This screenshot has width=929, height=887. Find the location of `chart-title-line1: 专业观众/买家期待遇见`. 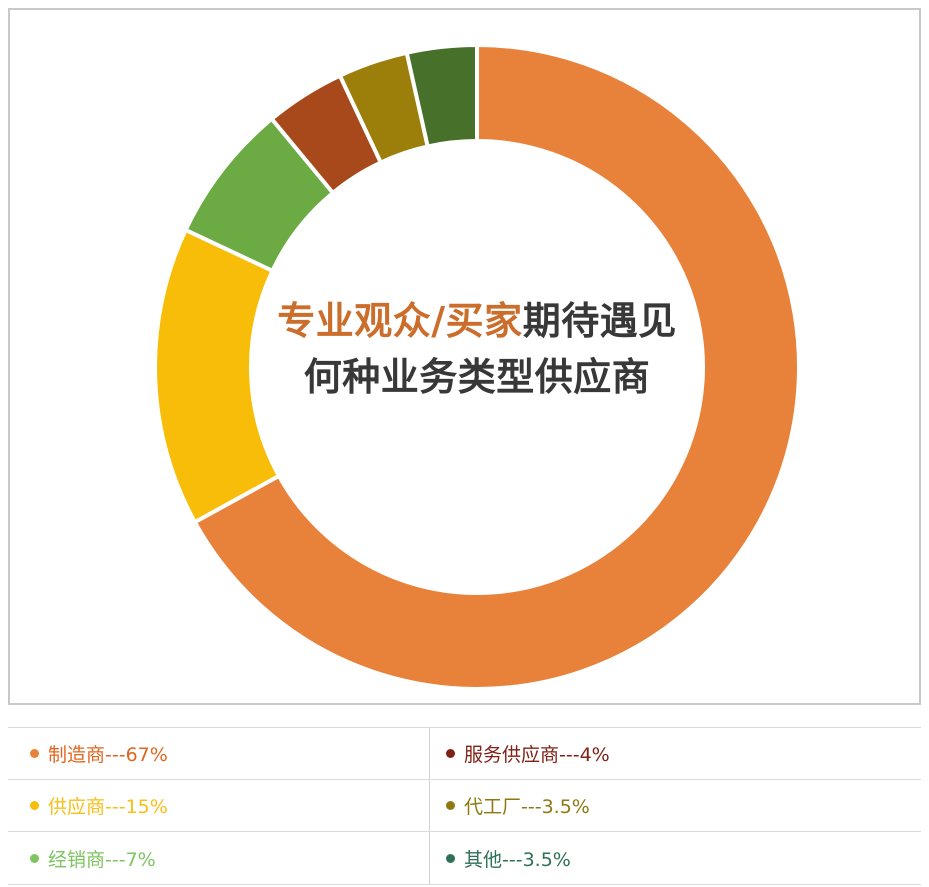

chart-title-line1: 专业观众/买家期待遇见 is located at coordinates (476, 322).